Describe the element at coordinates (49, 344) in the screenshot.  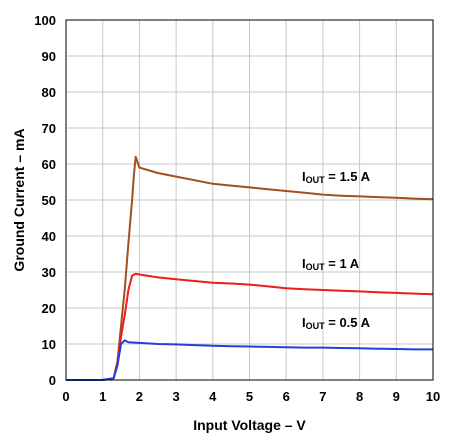
I see `y-tick-label: 10` at that location.